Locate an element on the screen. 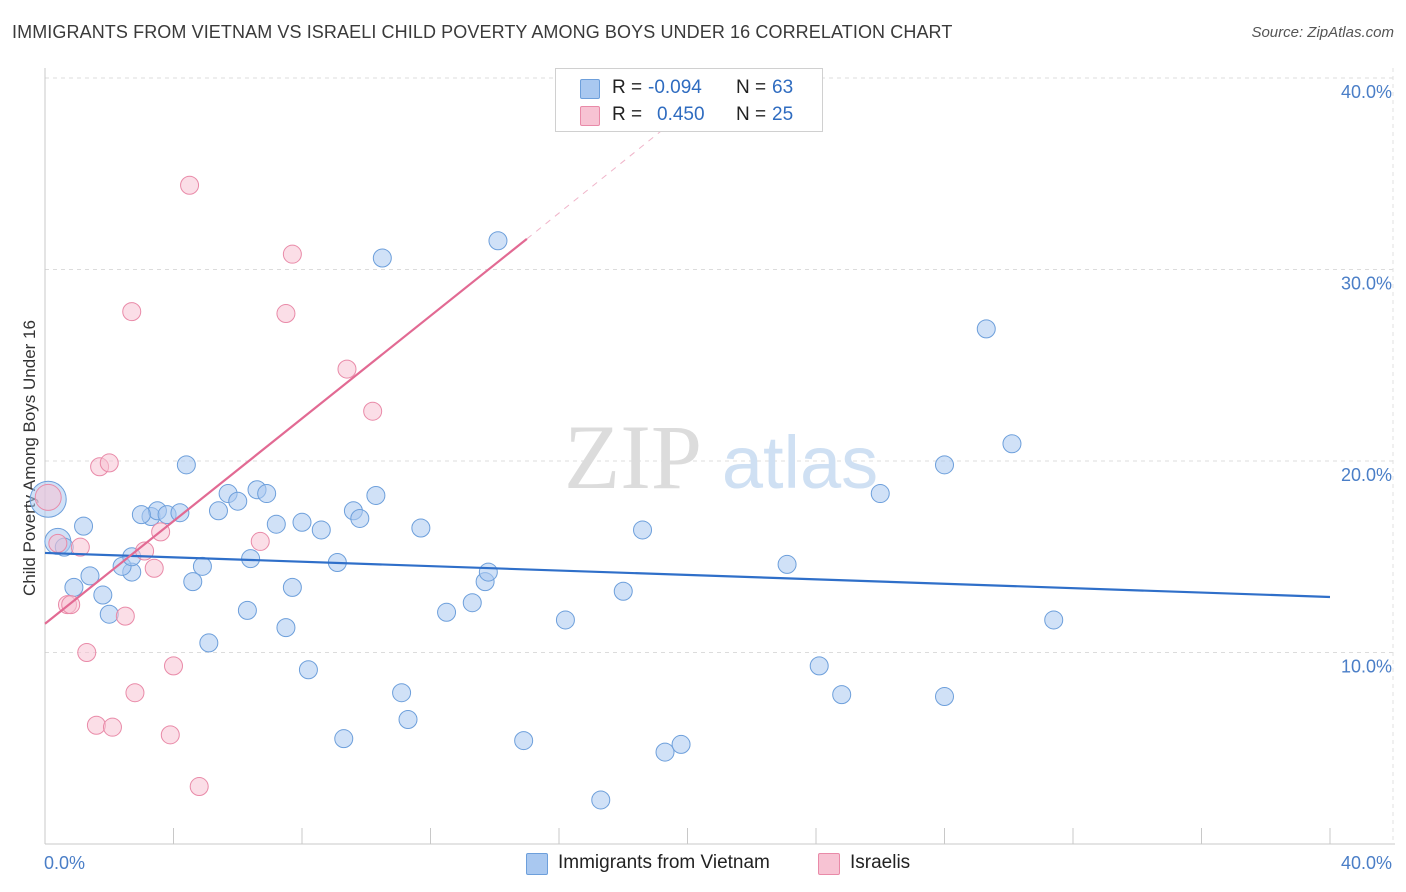 This screenshot has width=1406, height=892. watermark-atlas: atlas is located at coordinates (800, 462).